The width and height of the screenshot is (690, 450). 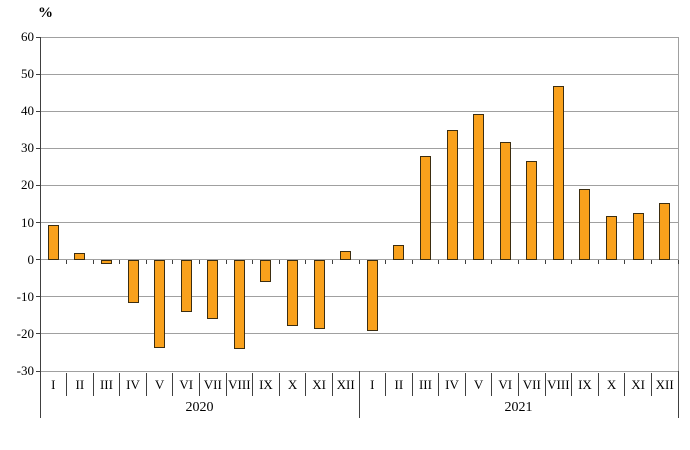 What do you see at coordinates (106, 262) in the screenshot?
I see `bar-2020-III` at bounding box center [106, 262].